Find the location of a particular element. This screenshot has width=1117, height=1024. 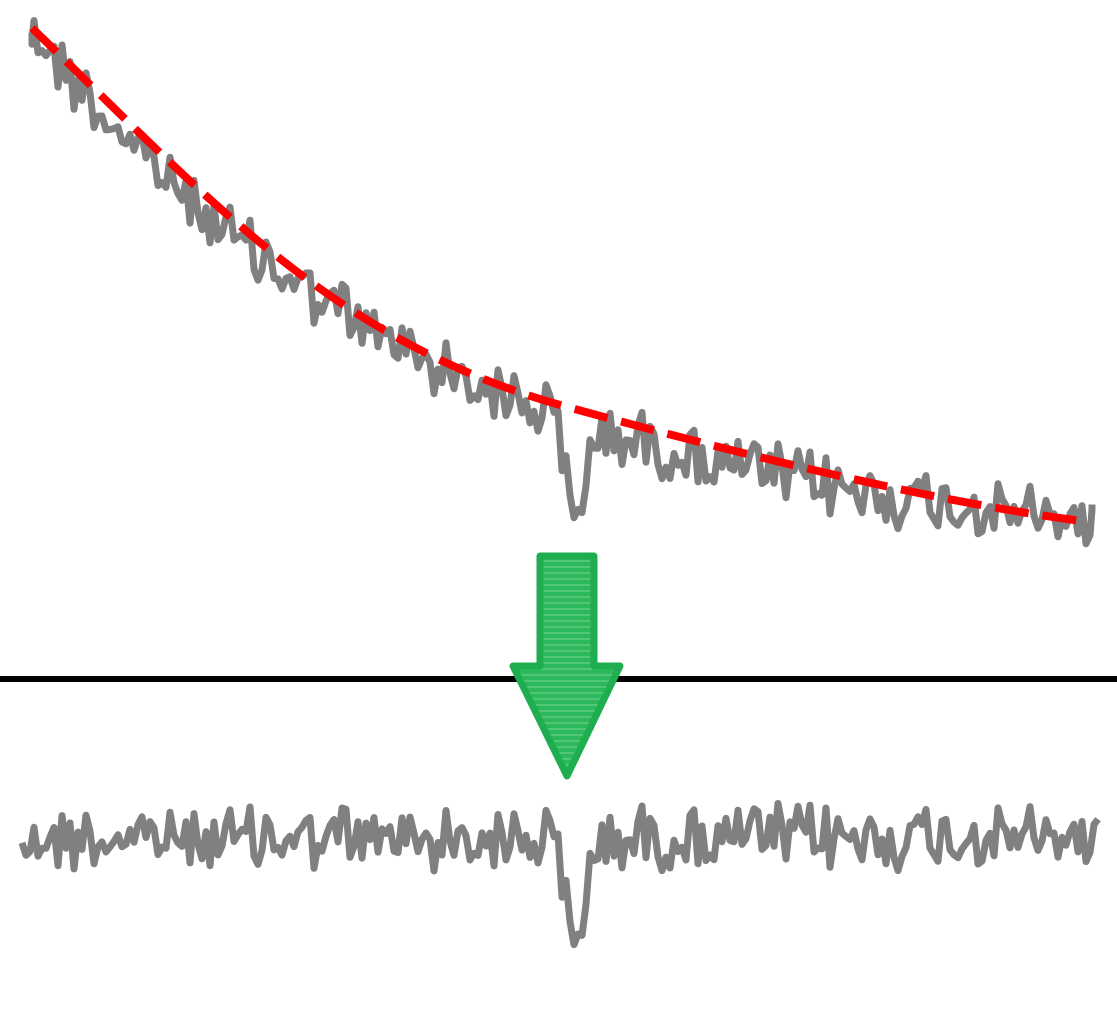

detrended-signal-line is located at coordinates (559, 874).